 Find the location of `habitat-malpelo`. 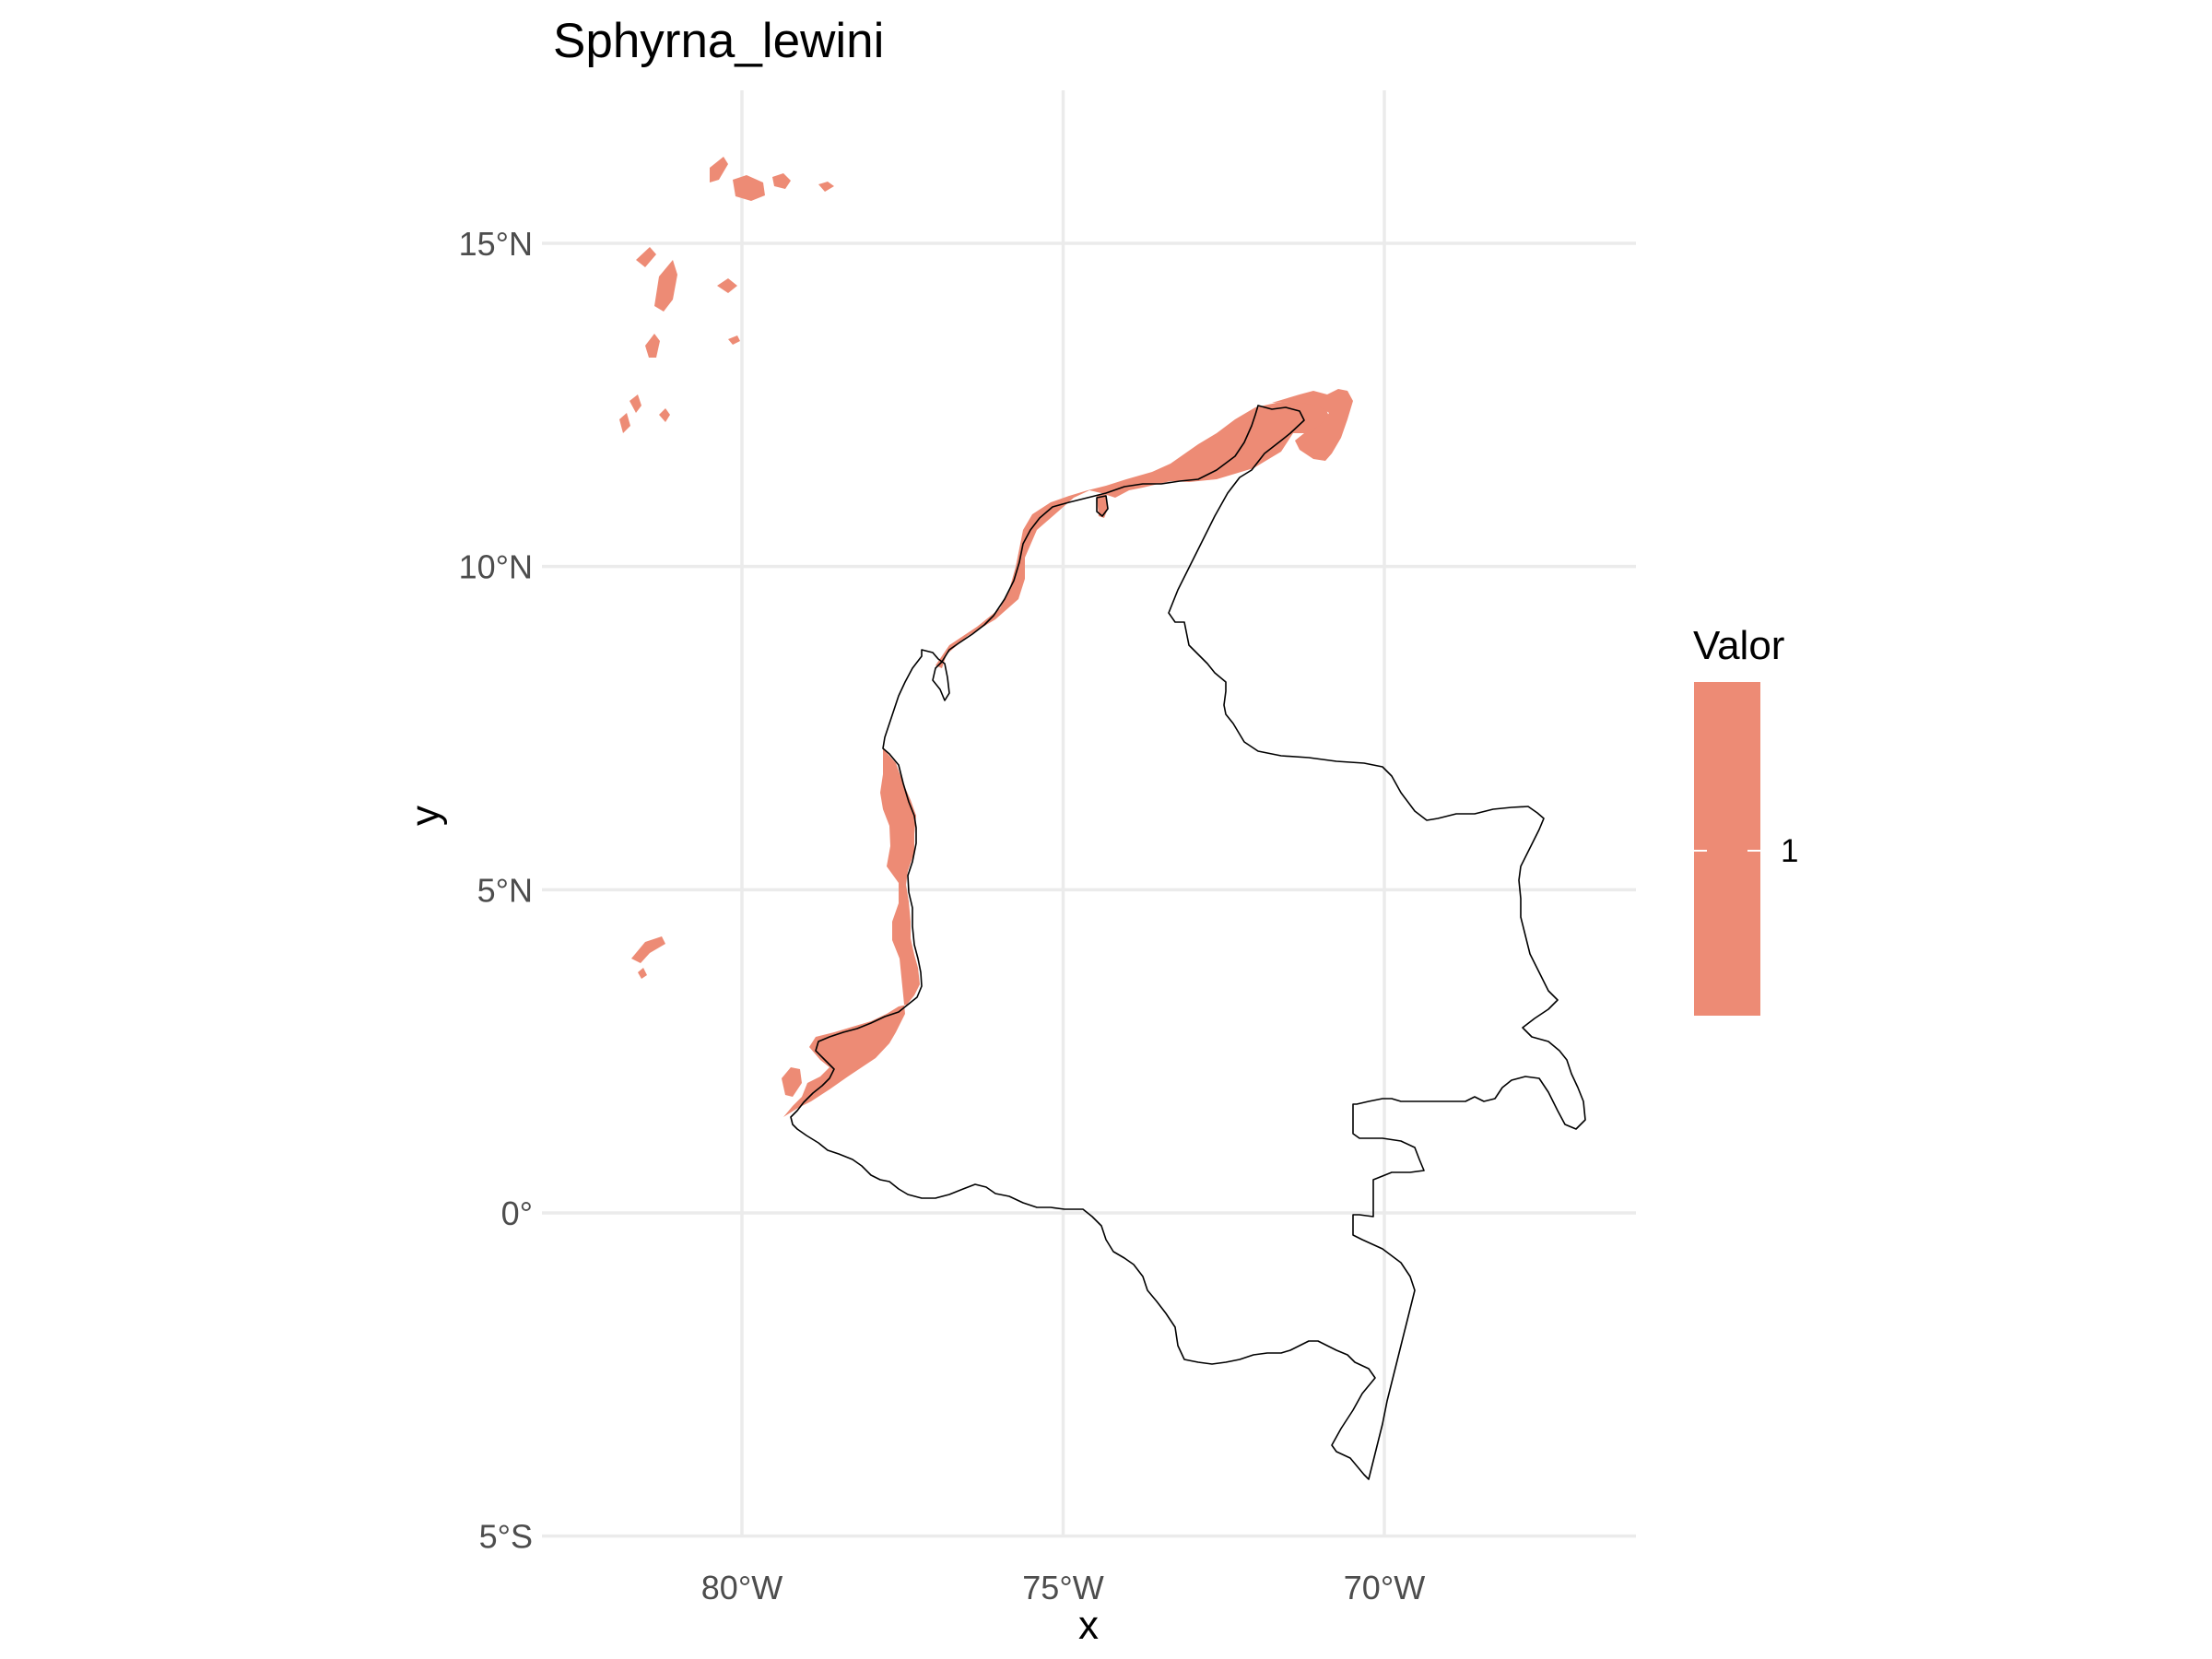

habitat-malpelo is located at coordinates (648, 949).